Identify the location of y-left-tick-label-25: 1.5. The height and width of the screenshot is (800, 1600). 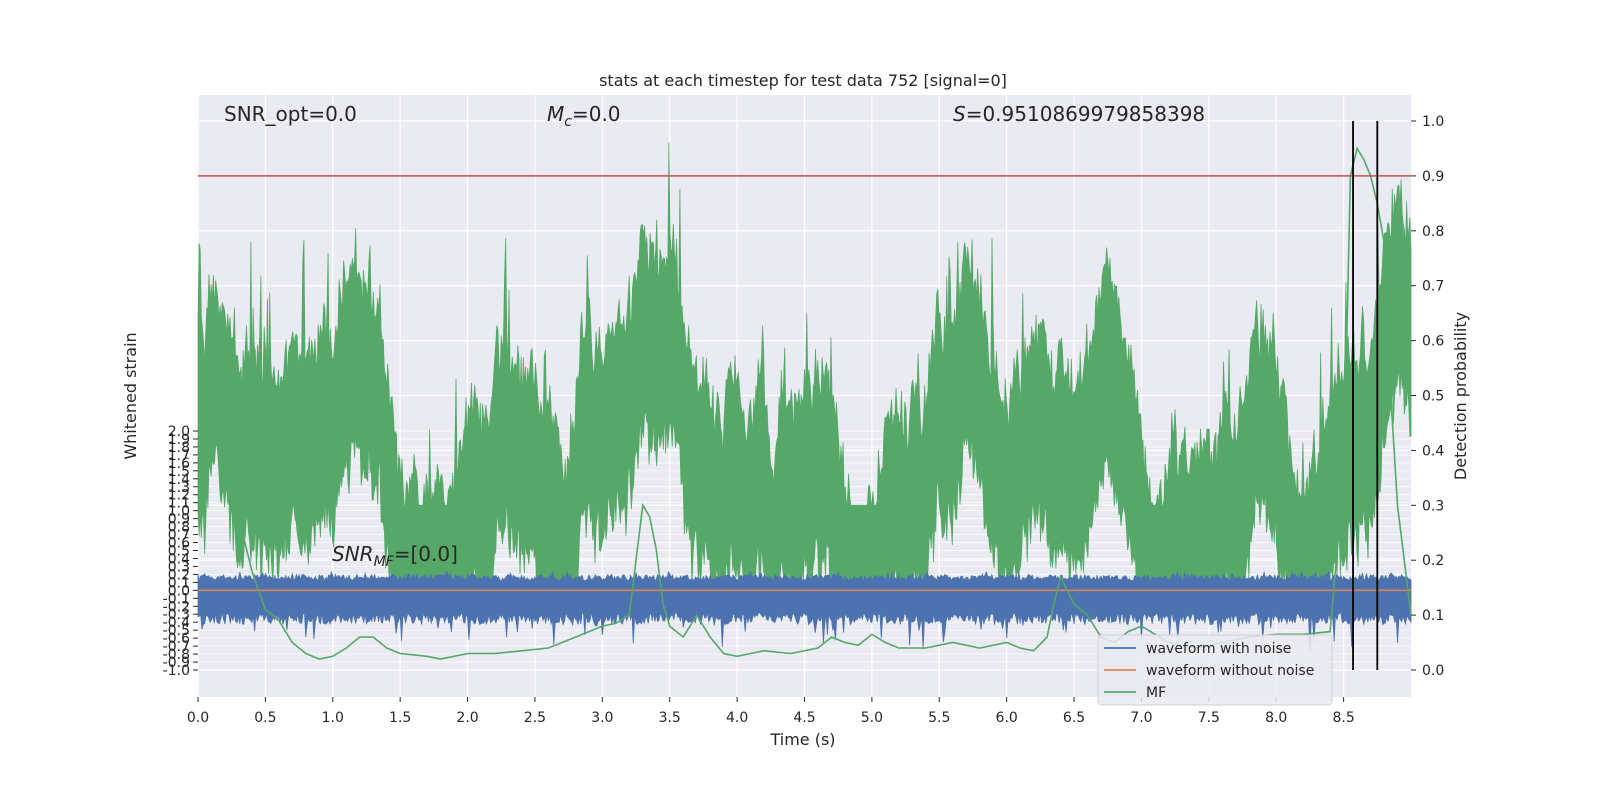
(179, 472).